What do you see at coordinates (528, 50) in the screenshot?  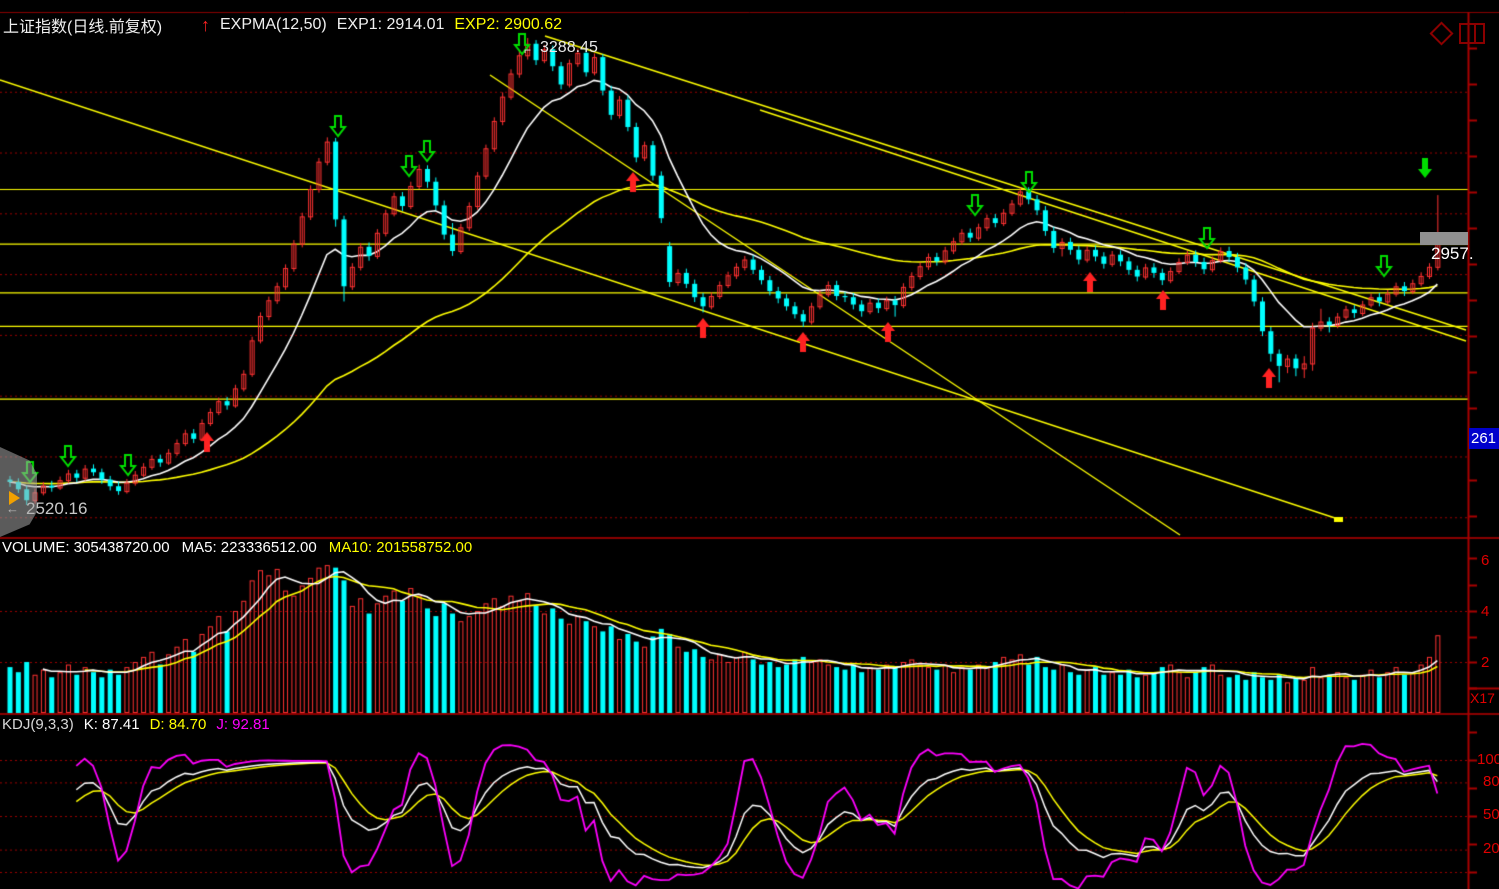 I see `peak-pointer-icon: ⌐` at bounding box center [528, 50].